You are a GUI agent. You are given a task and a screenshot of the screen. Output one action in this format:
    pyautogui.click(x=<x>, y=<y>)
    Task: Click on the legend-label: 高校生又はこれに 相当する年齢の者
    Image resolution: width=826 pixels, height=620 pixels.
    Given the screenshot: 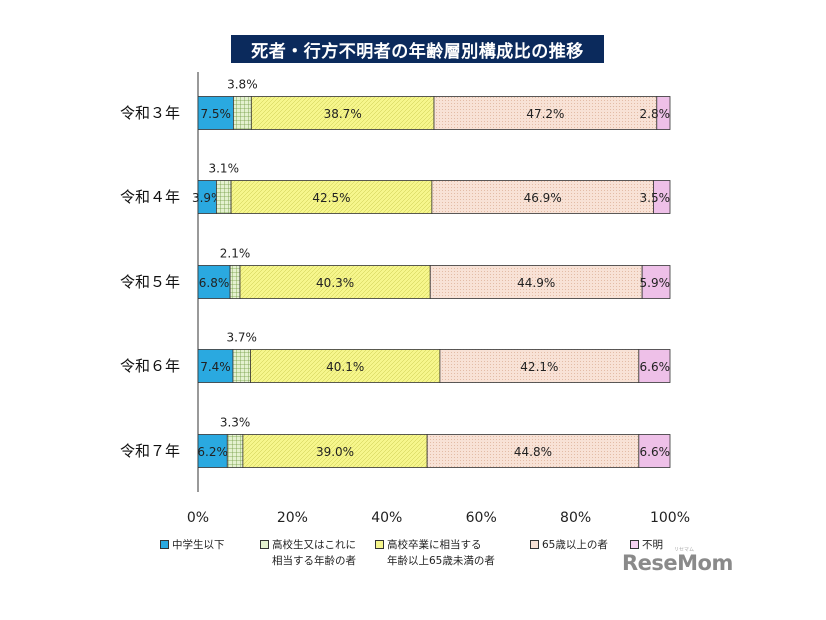 What is the action you would take?
    pyautogui.click(x=314, y=553)
    